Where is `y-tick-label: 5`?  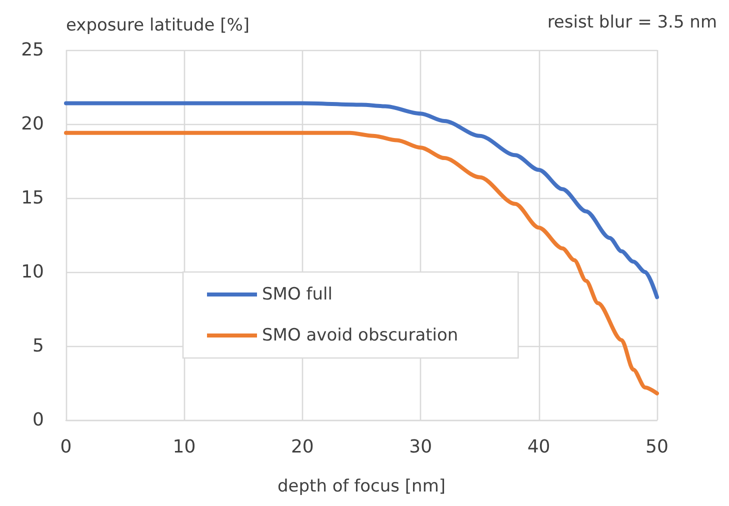
y-tick-label: 5 is located at coordinates (38, 346).